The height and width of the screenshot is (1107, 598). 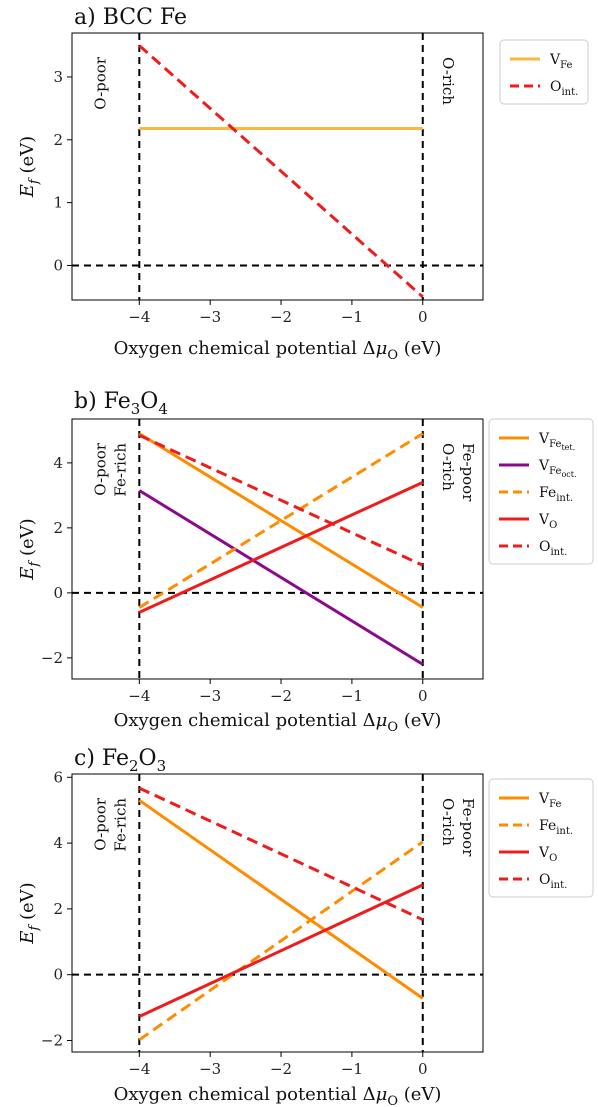 What do you see at coordinates (163, 409) in the screenshot?
I see `title-subscript: 4` at bounding box center [163, 409].